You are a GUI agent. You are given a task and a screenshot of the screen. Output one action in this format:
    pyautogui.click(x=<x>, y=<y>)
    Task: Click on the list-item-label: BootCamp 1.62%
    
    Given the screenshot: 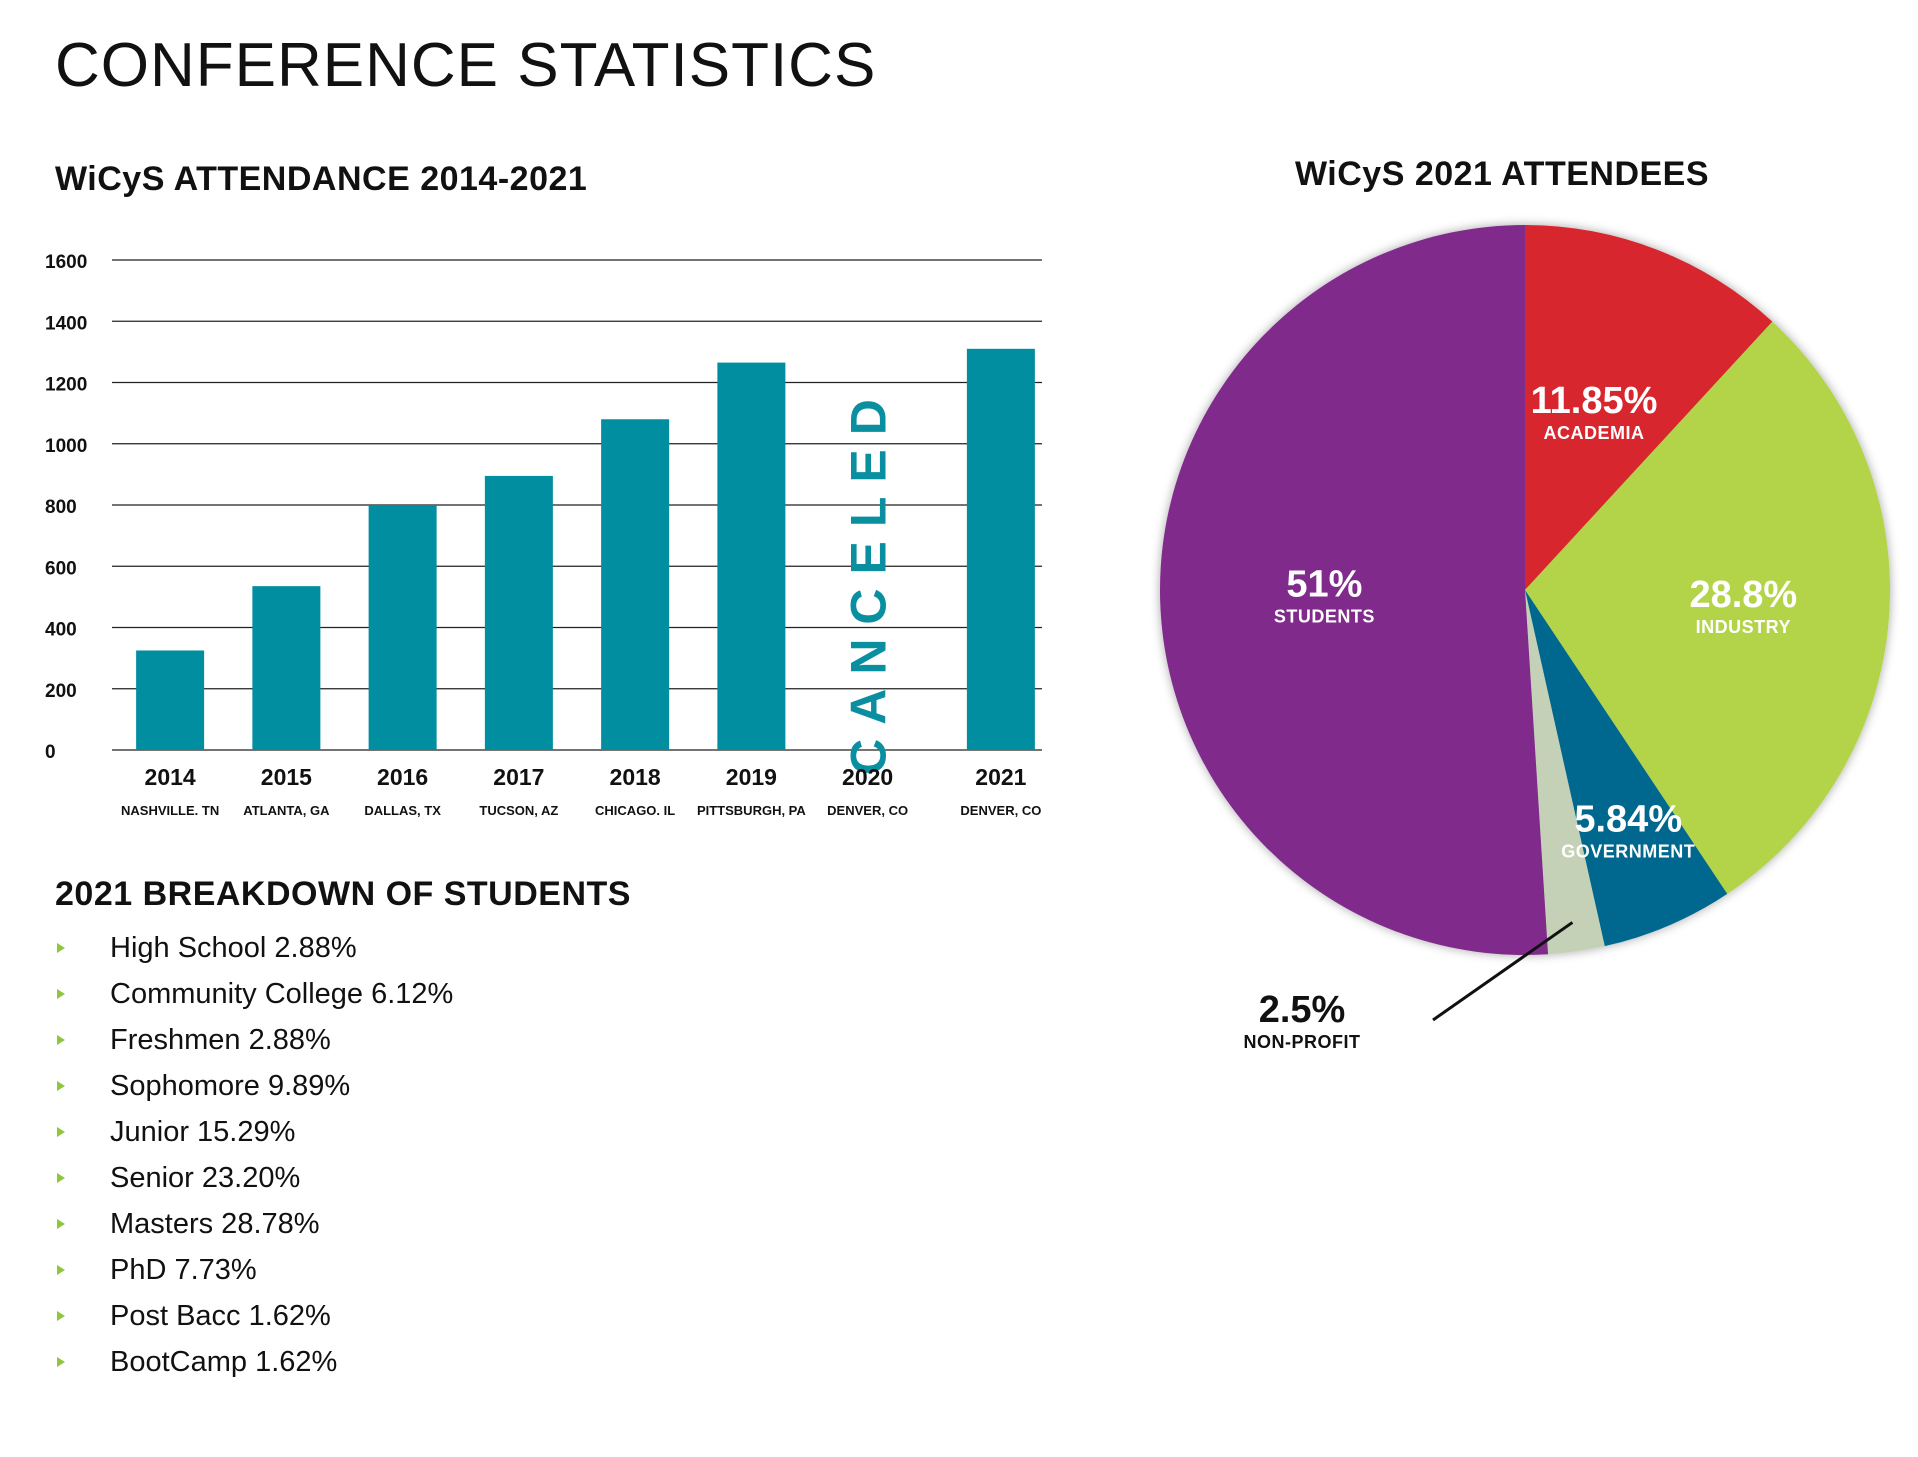 What is the action you would take?
    pyautogui.click(x=224, y=1361)
    